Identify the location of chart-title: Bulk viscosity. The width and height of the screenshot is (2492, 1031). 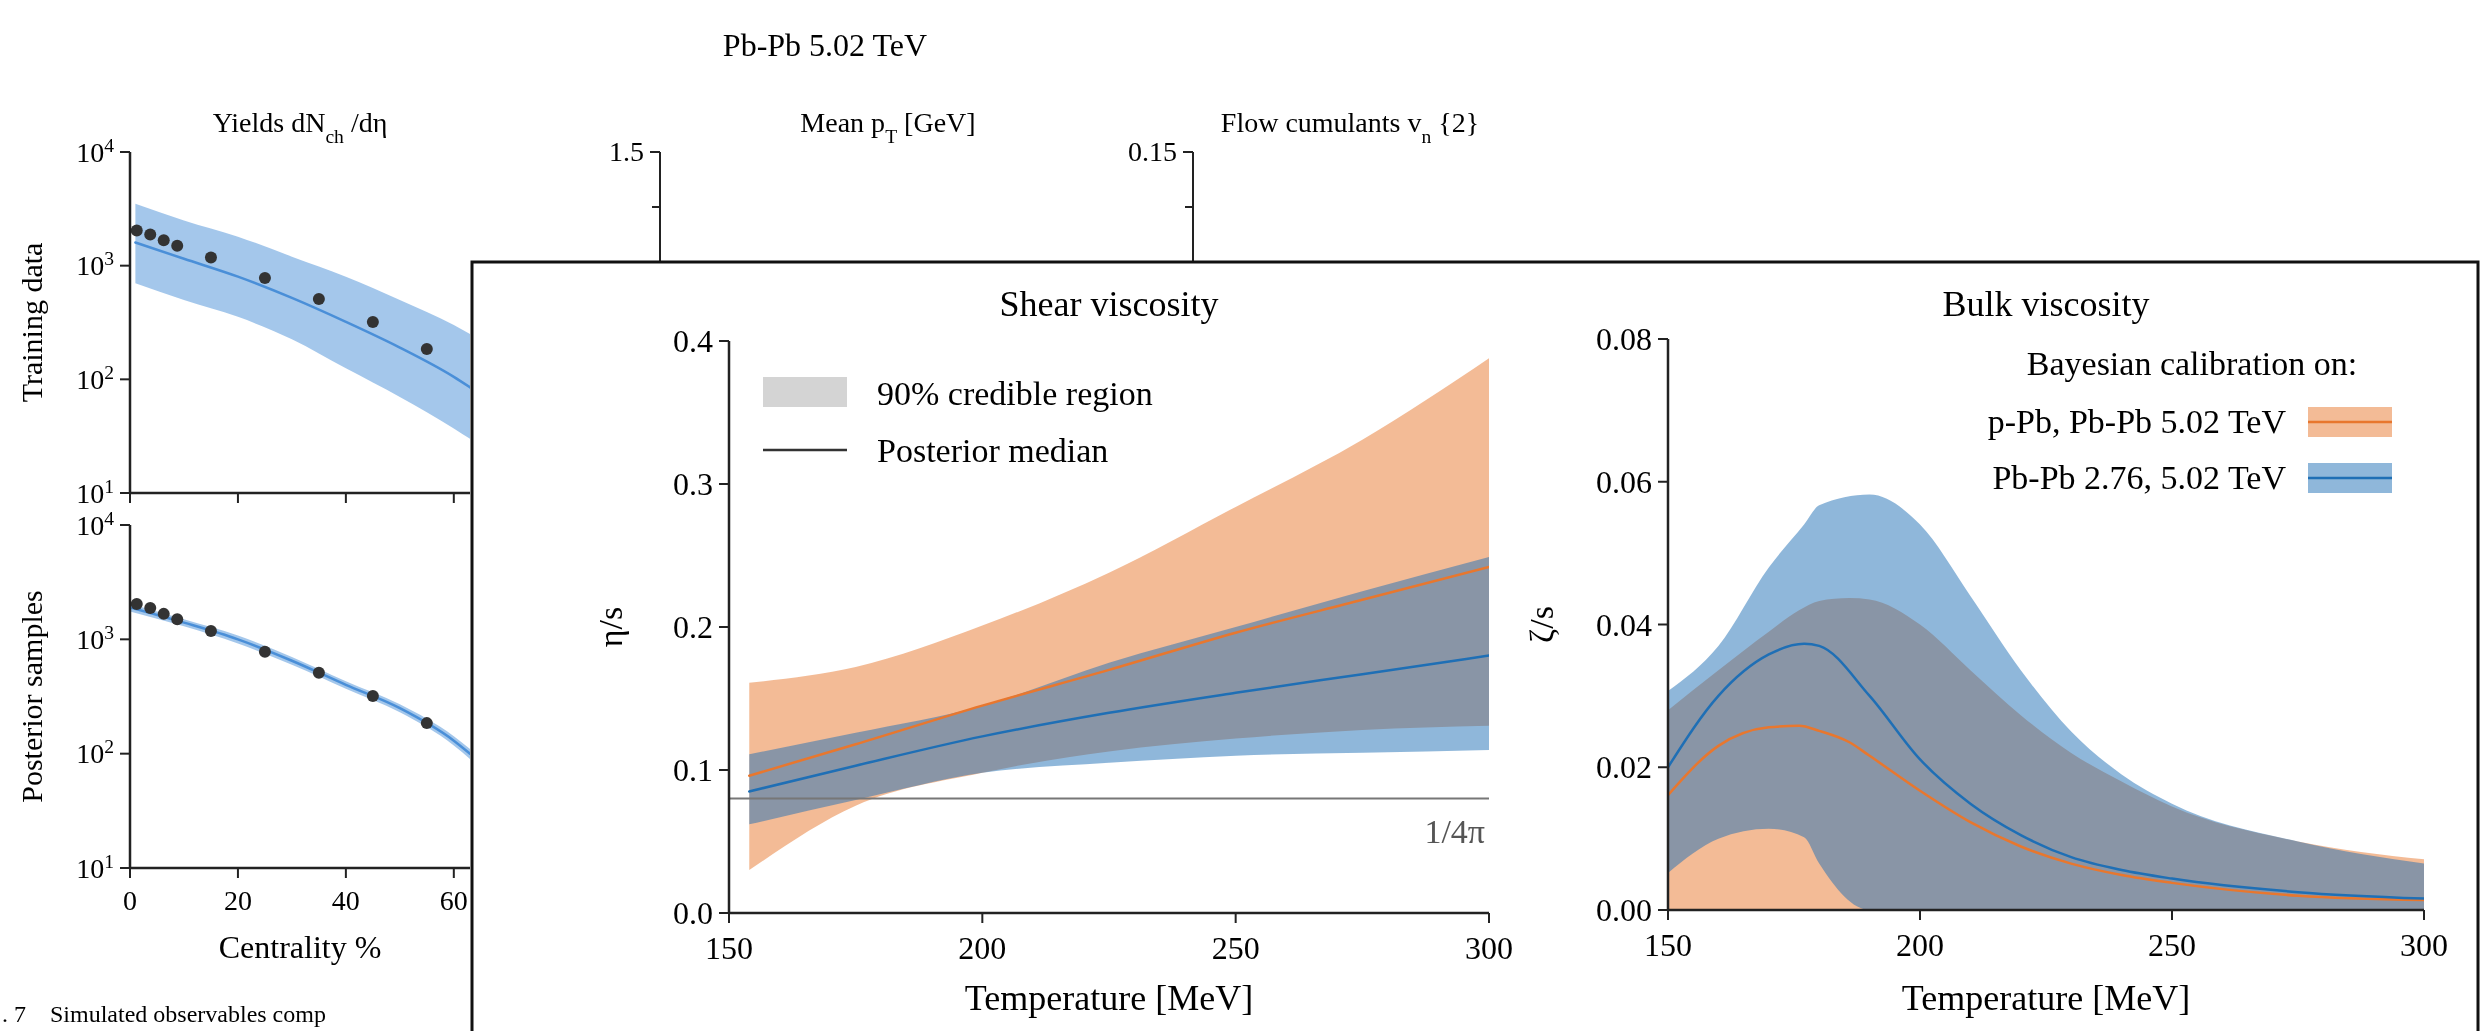
(2046, 304).